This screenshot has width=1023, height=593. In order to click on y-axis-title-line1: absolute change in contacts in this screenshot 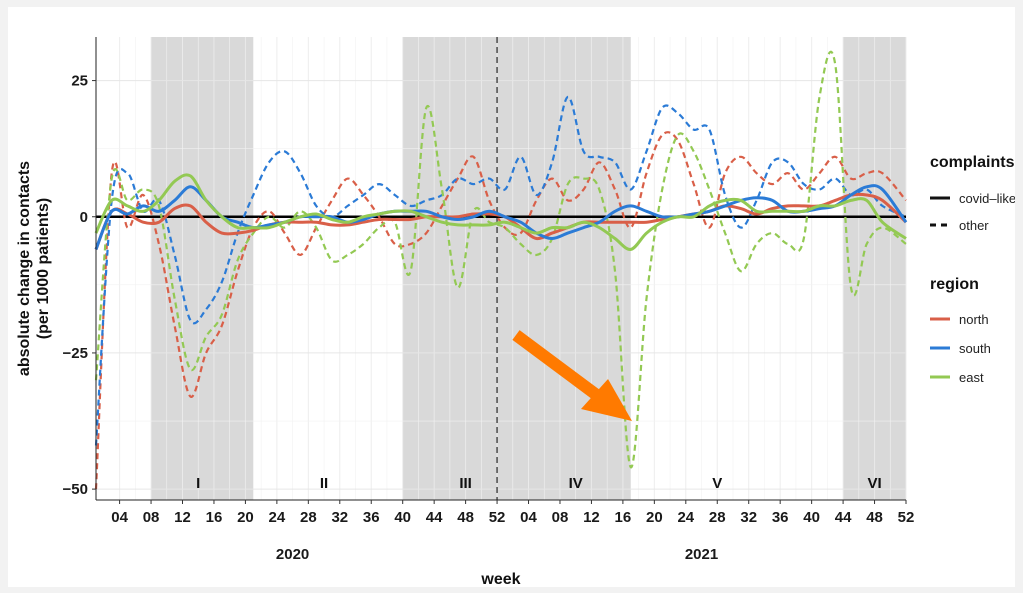, I will do `click(24, 268)`.